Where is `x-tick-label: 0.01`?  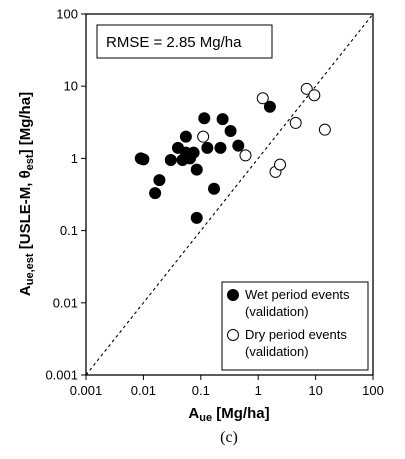 x-tick-label: 0.01 is located at coordinates (143, 390).